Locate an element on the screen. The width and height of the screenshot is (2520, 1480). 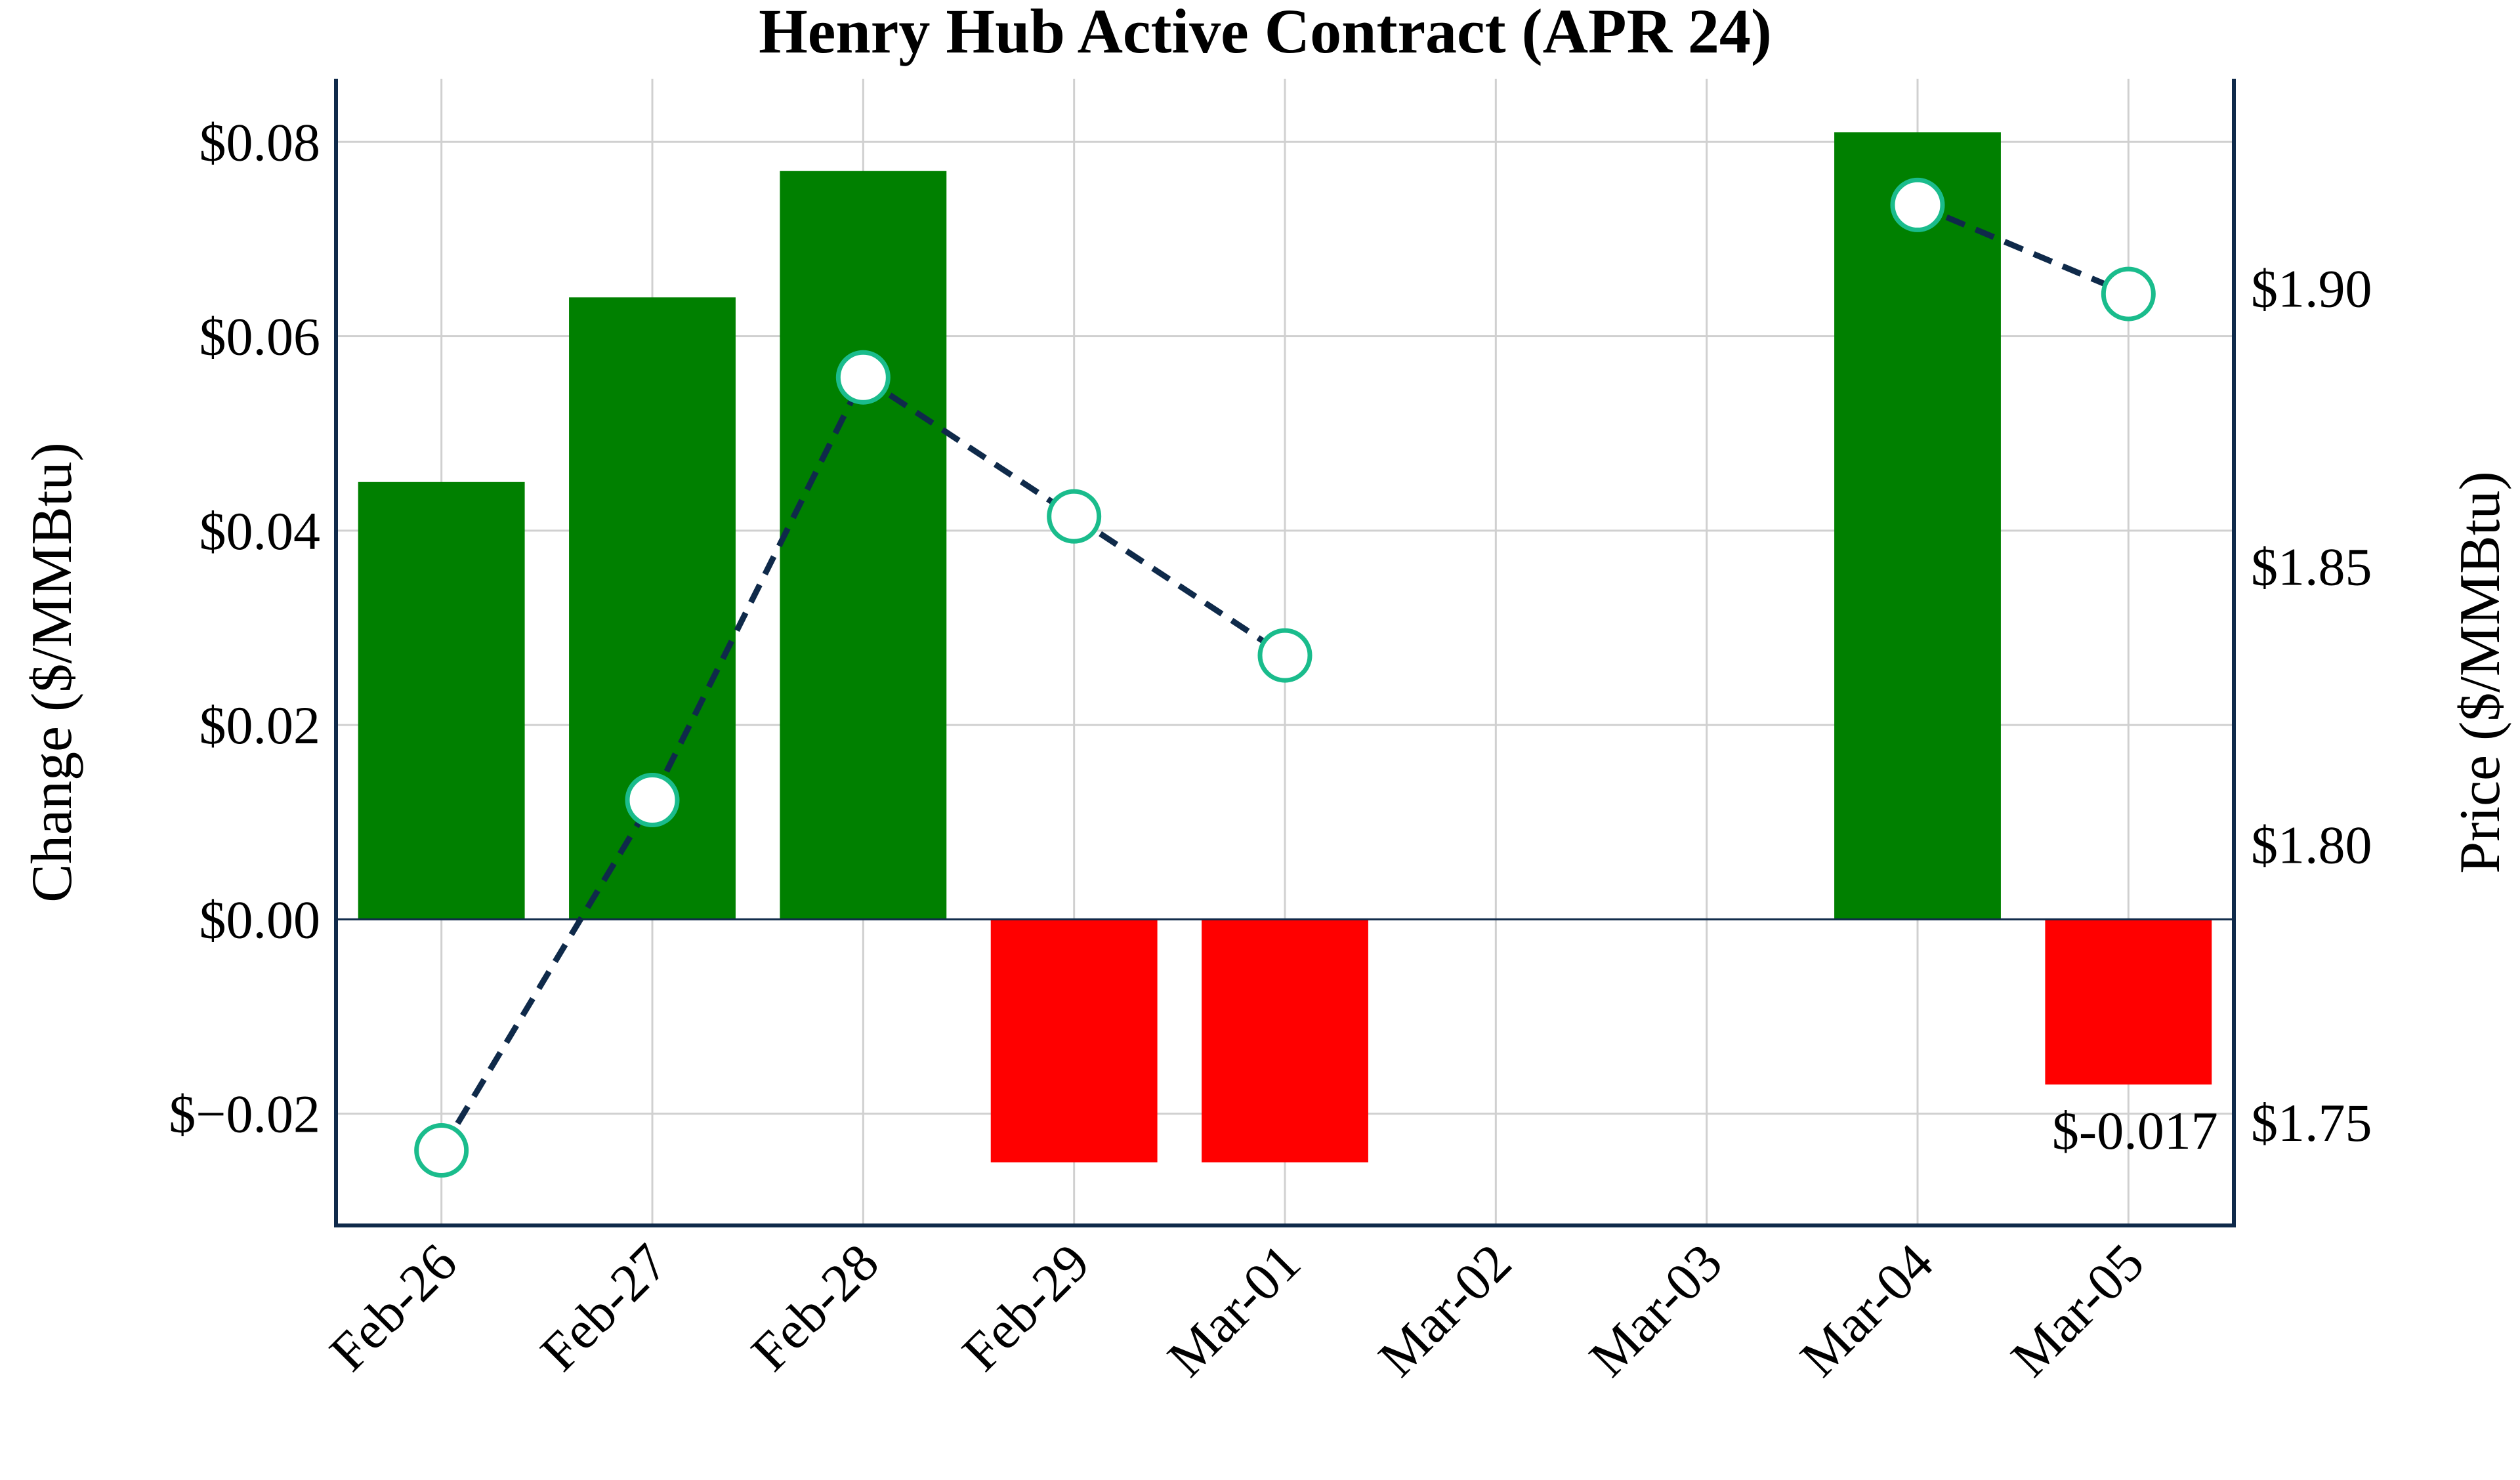
x-tick-label: Mar-05 is located at coordinates (2077, 1310).